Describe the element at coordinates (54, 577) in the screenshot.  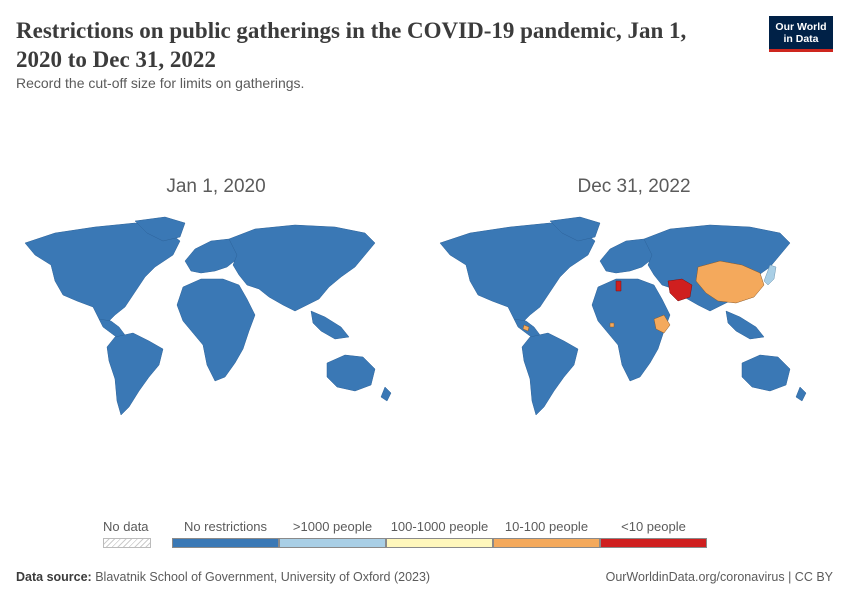
I see `data-source-label: Data source:` at that location.